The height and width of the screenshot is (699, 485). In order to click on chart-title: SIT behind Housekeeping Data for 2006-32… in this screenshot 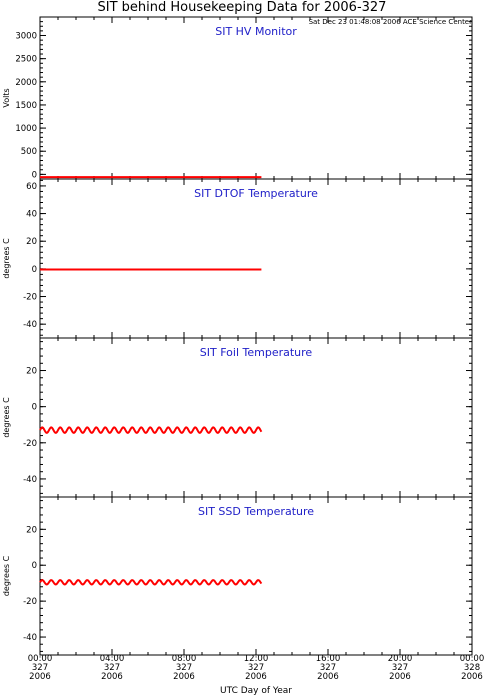, I will do `click(242, 7)`.